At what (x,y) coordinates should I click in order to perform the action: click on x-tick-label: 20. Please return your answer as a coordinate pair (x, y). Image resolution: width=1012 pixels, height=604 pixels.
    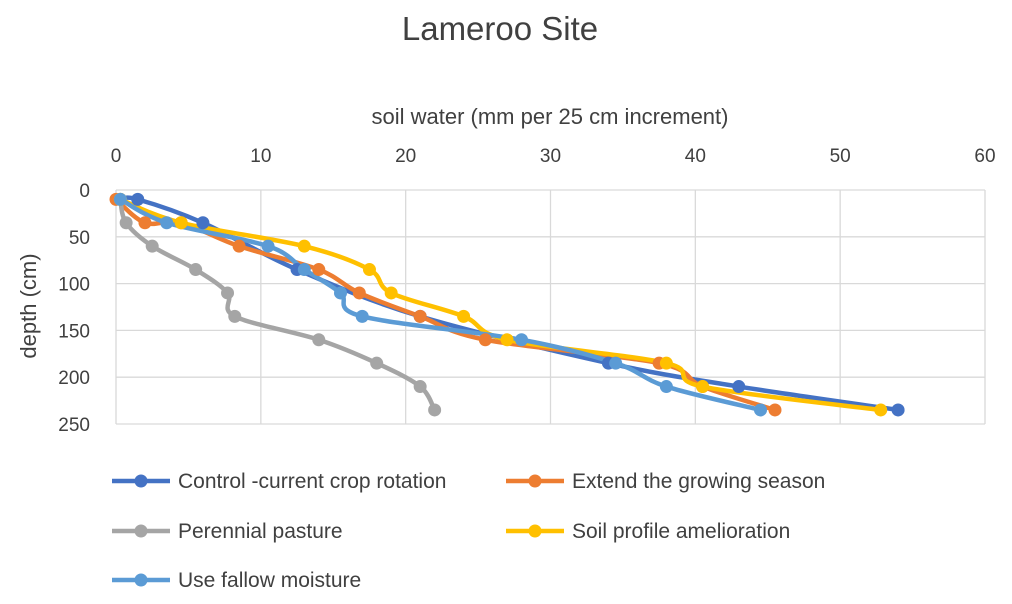
    Looking at the image, I should click on (405, 156).